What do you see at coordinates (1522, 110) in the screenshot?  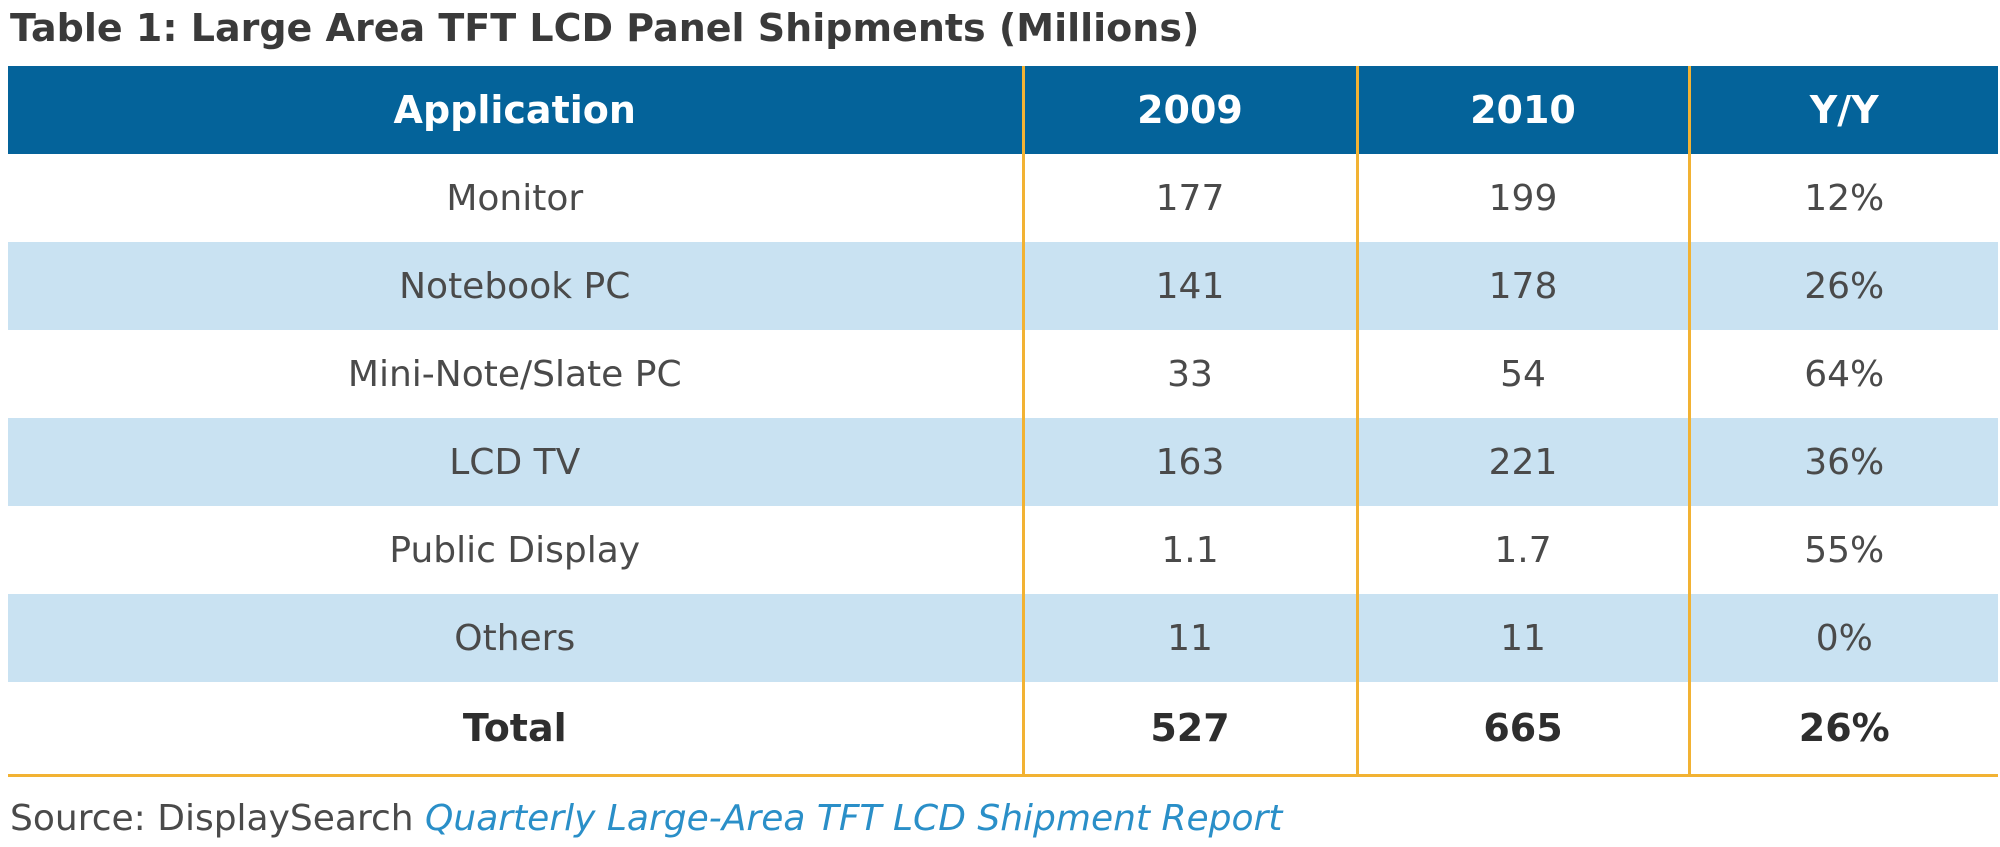 I see `column-header-2010: 2010` at bounding box center [1522, 110].